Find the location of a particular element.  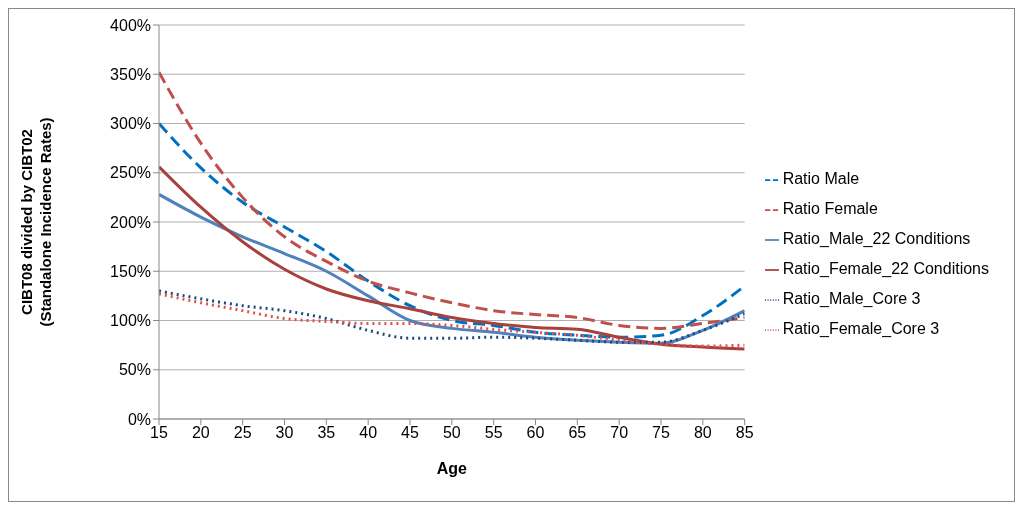

x-tick-label: 65 is located at coordinates (577, 433).